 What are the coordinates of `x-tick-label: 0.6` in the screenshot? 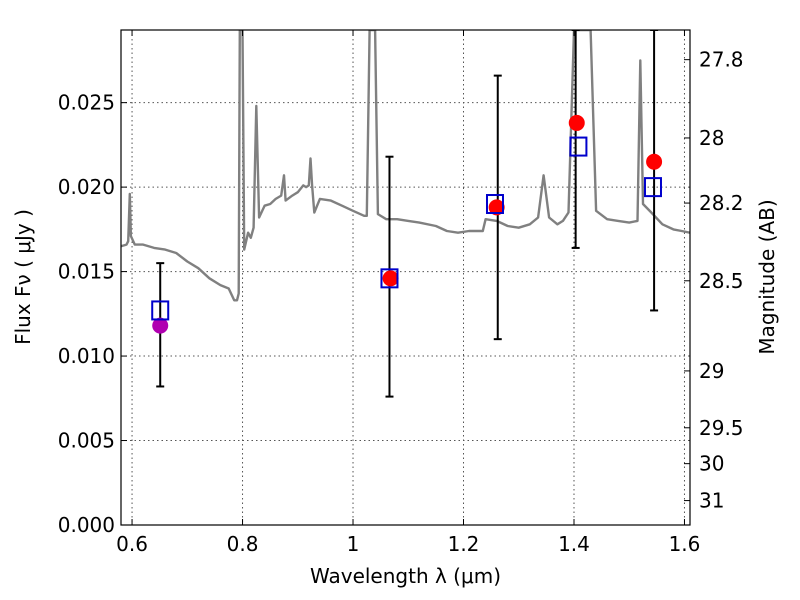 It's located at (132, 544).